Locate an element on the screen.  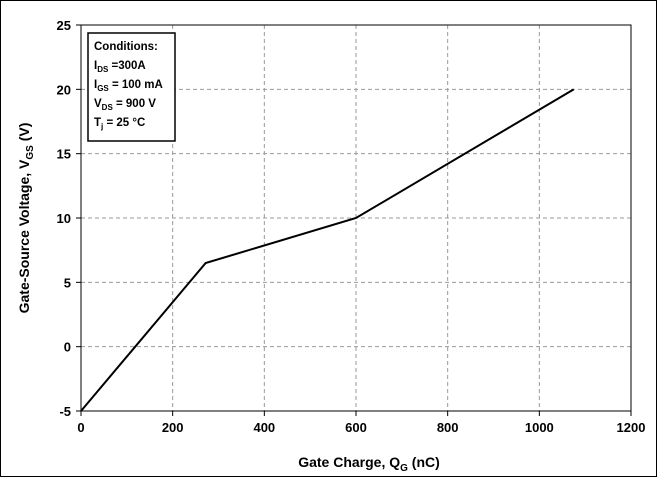
y-tick-label: 5 is located at coordinates (67, 282).